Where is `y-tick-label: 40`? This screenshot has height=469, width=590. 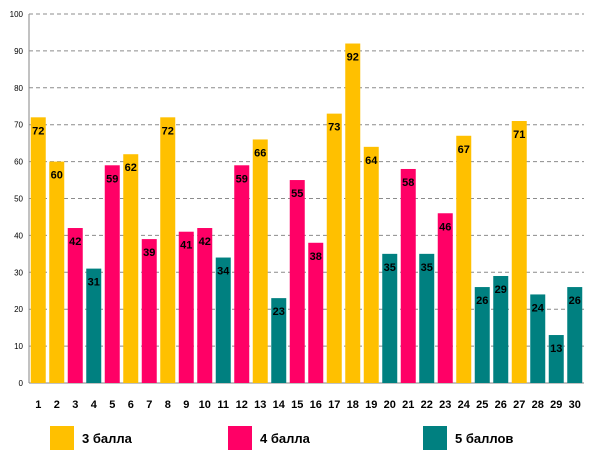
y-tick-label: 40 is located at coordinates (18, 235).